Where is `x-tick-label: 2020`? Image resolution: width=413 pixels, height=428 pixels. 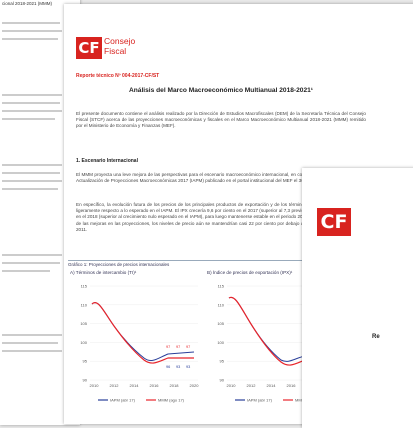
x-tick-label: 2020 is located at coordinates (195, 385).